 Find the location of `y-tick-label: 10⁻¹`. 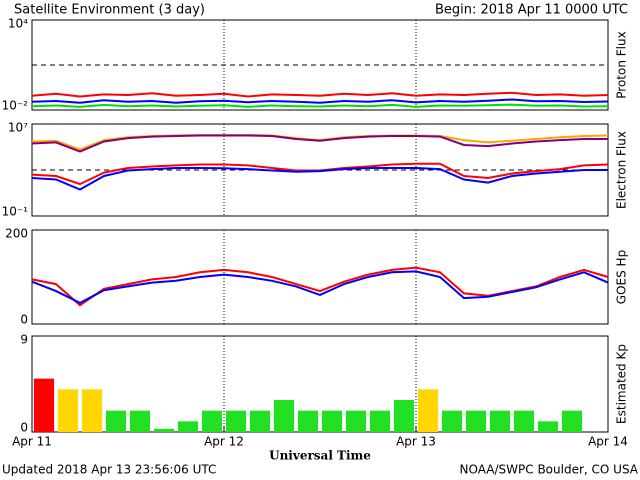

y-tick-label: 10⁻¹ is located at coordinates (15, 212).